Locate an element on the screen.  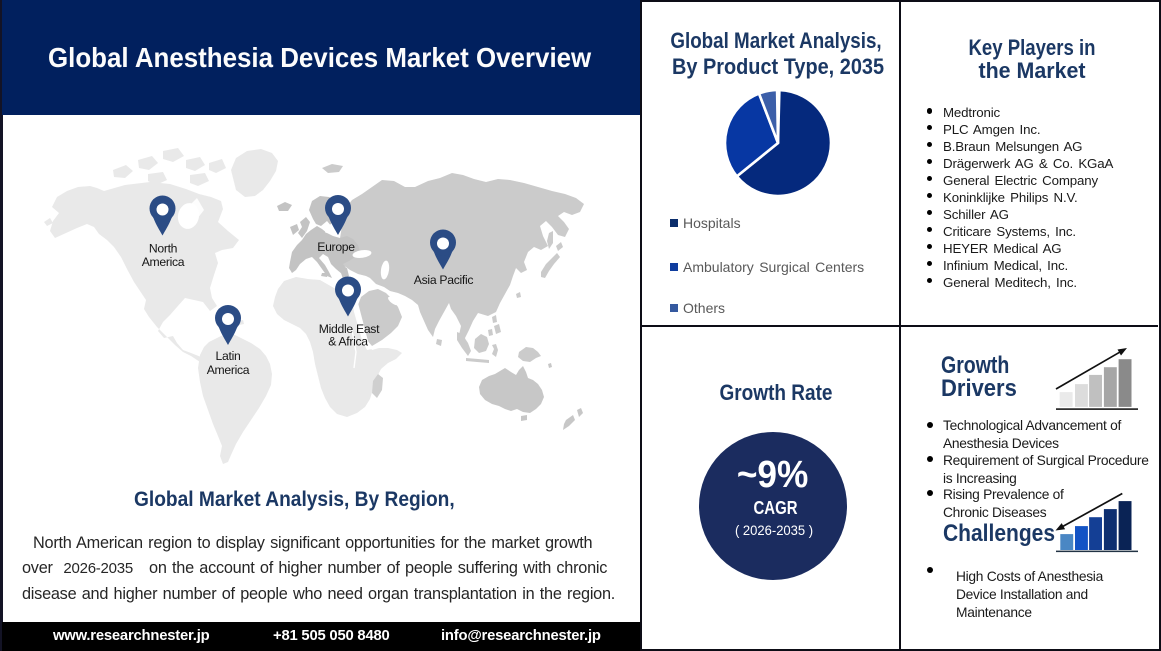
svg-text: Europe is located at coordinates (336, 247).